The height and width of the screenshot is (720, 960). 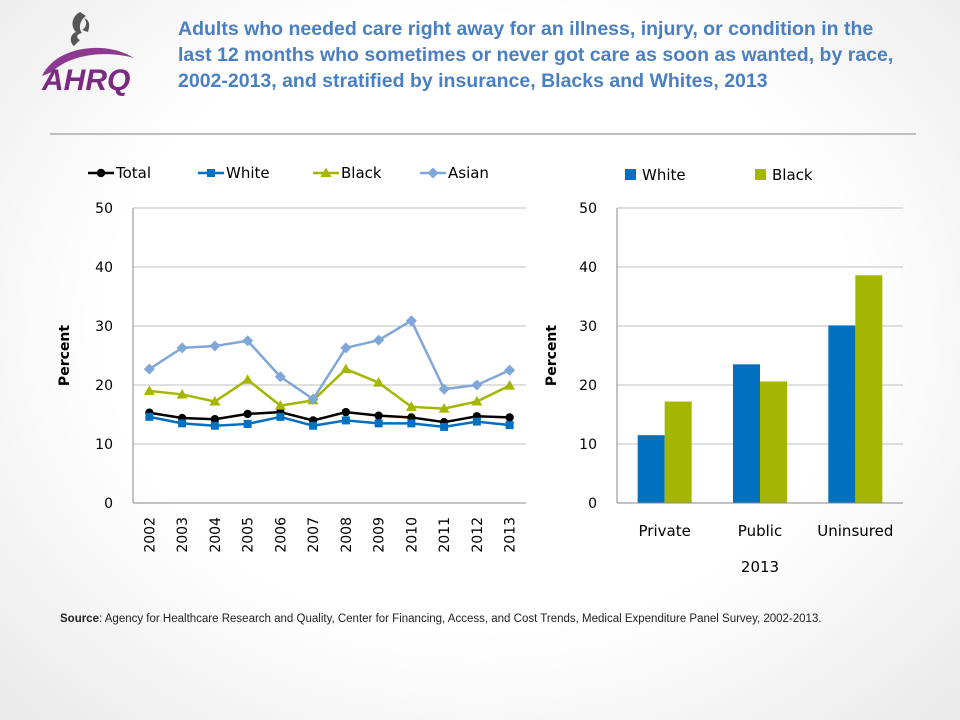 I want to click on x-tick-label: 2008, so click(x=347, y=535).